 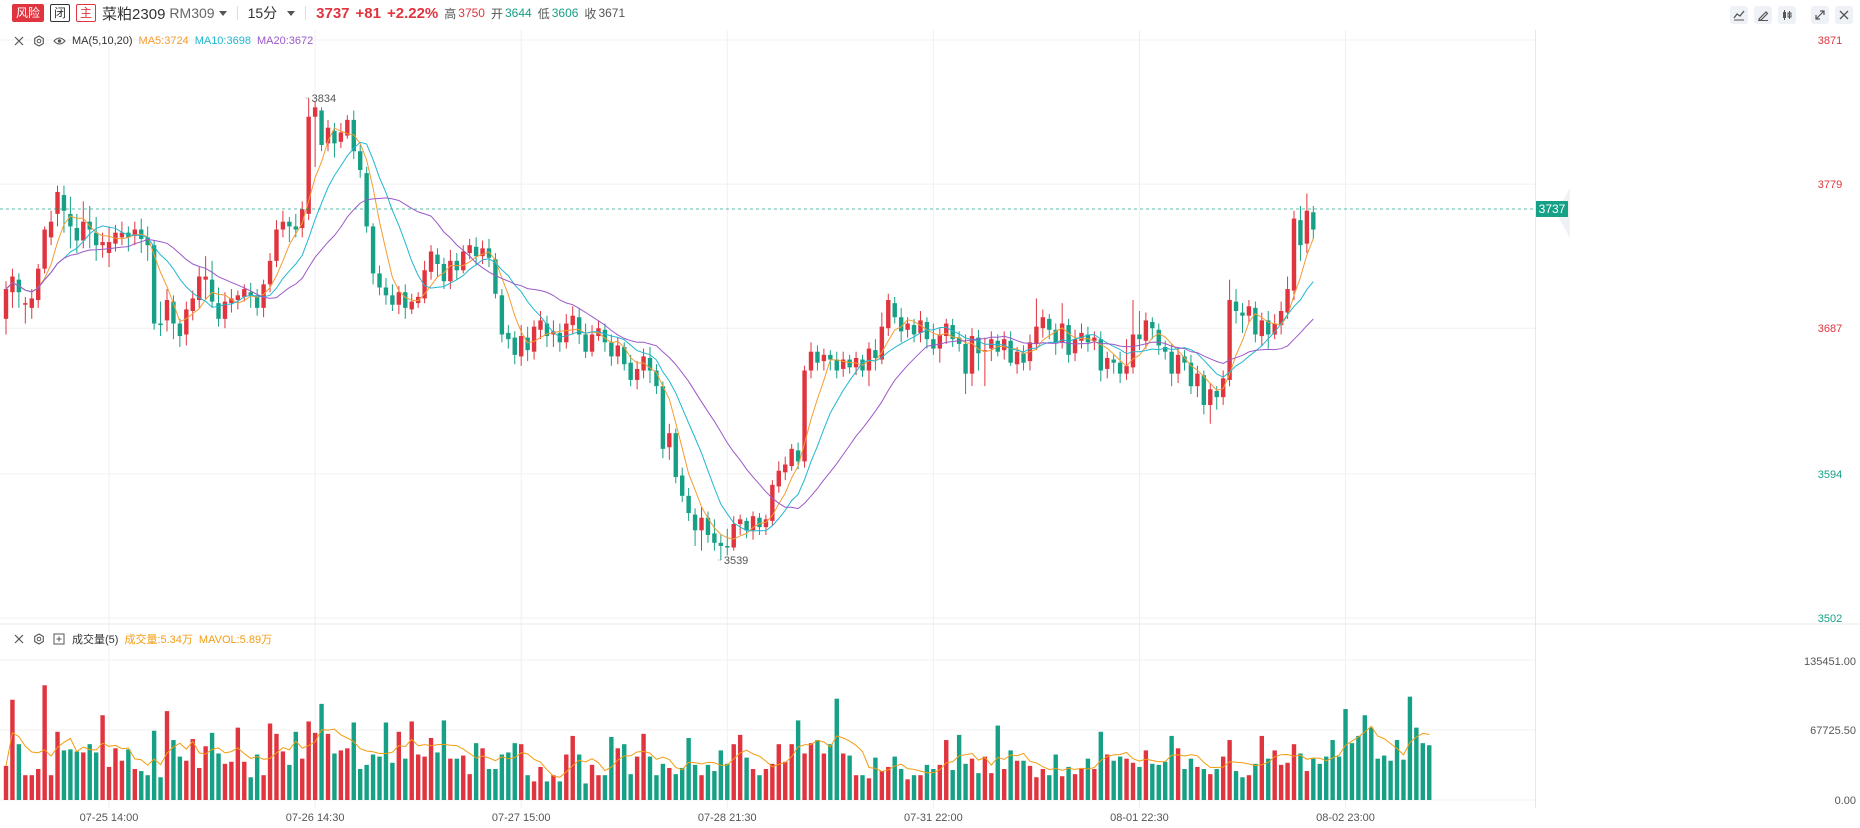 I want to click on close-window-button, so click(x=1844, y=15).